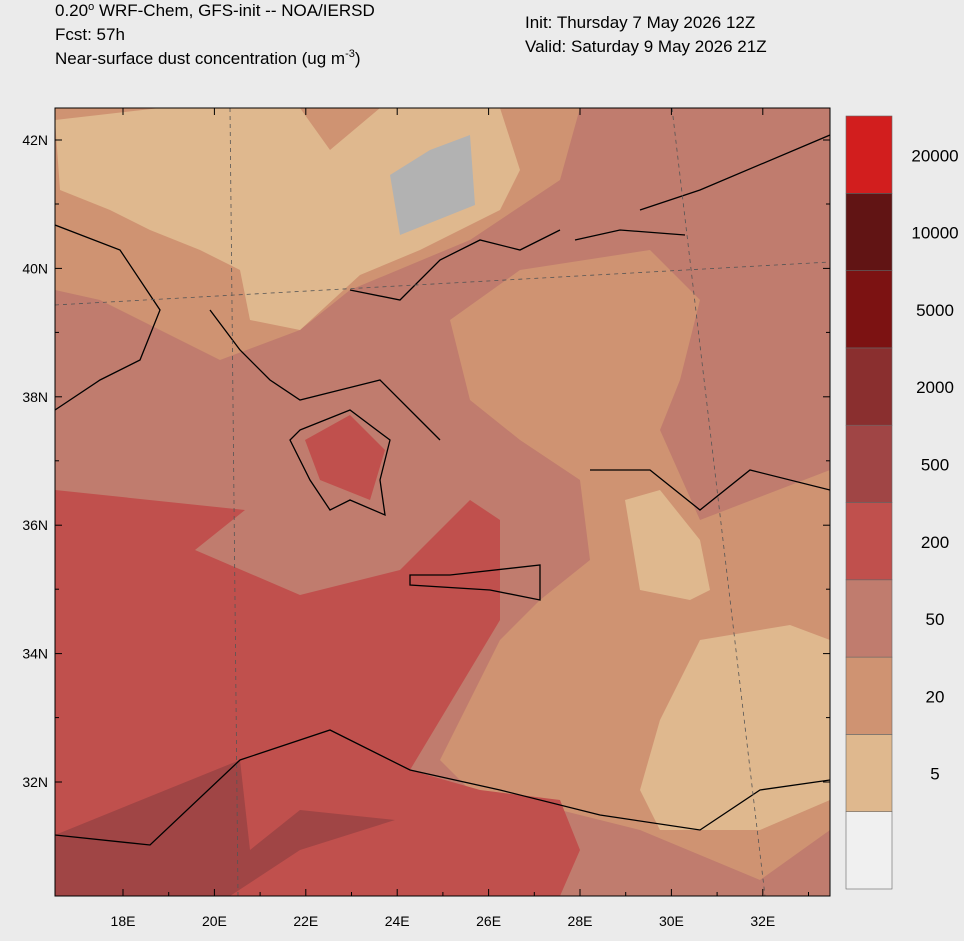  I want to click on colorbar-label: 20000, so click(934, 155).